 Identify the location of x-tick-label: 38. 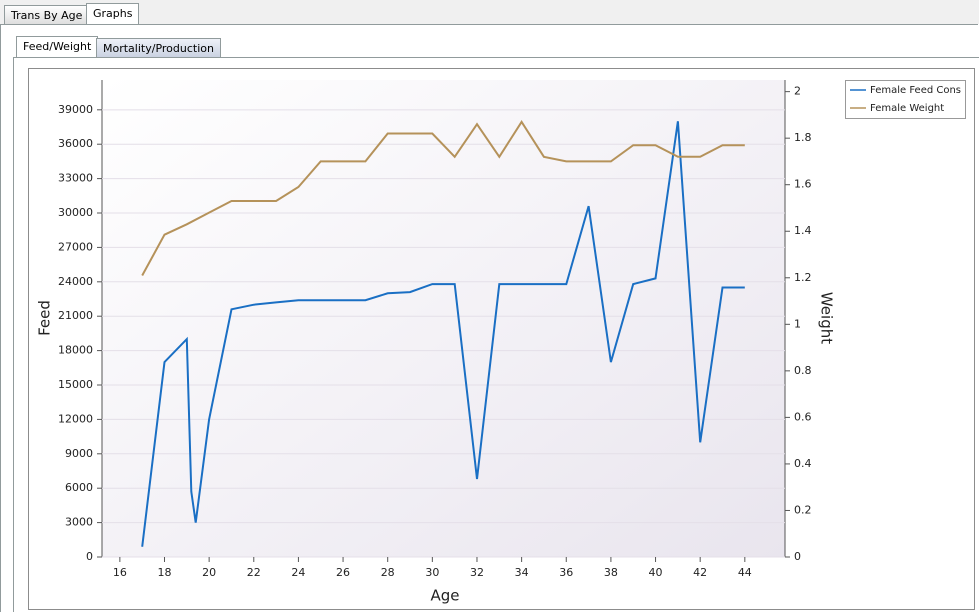
(611, 572).